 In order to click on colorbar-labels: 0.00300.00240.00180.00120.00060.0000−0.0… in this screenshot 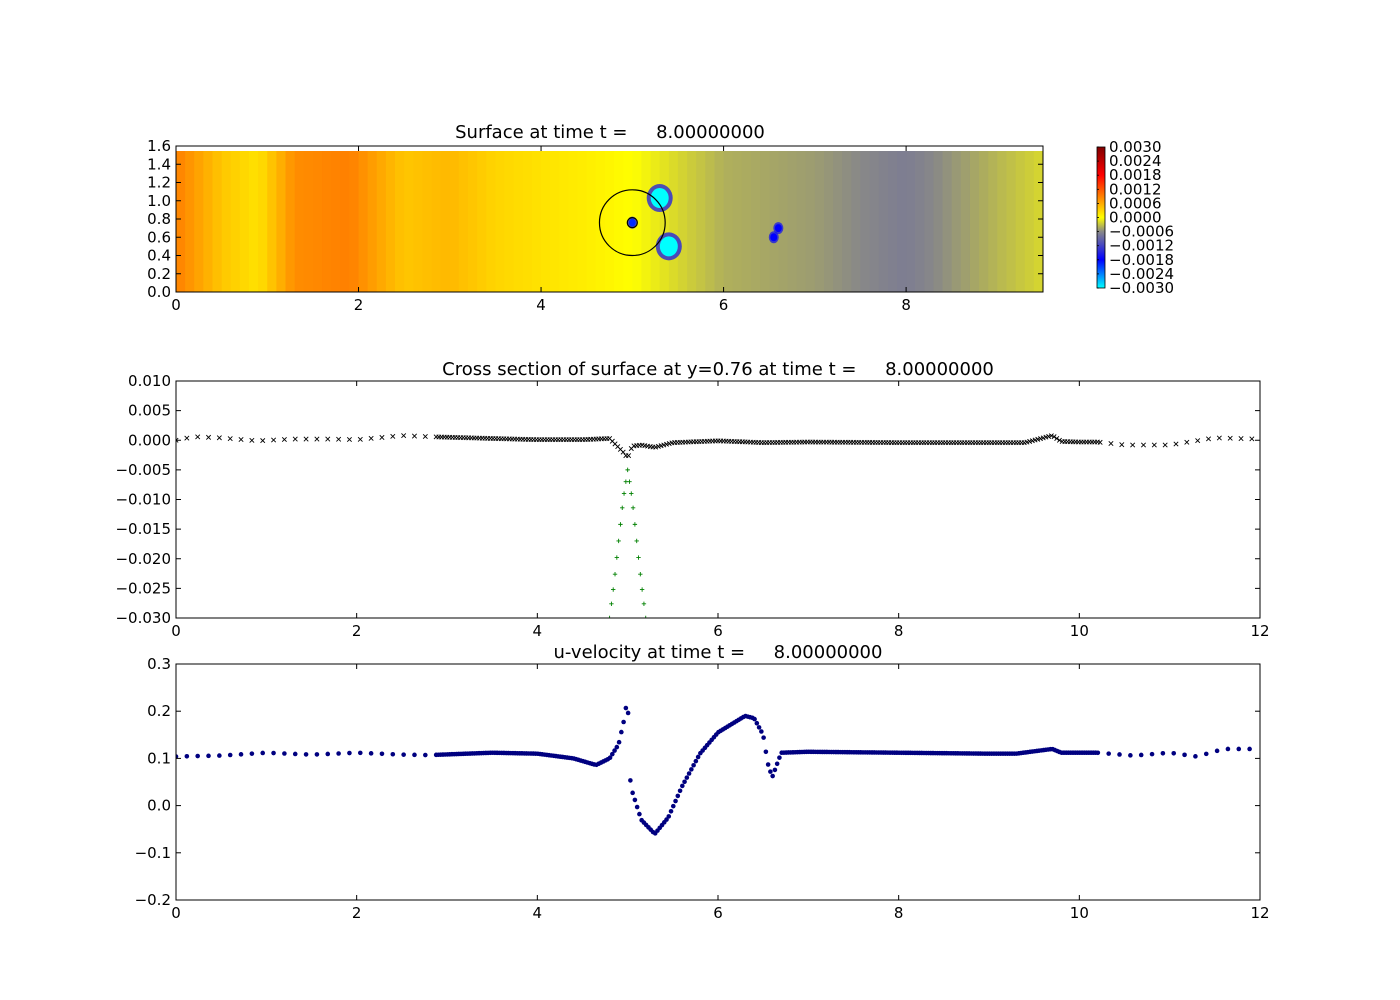, I will do `click(1135, 217)`.